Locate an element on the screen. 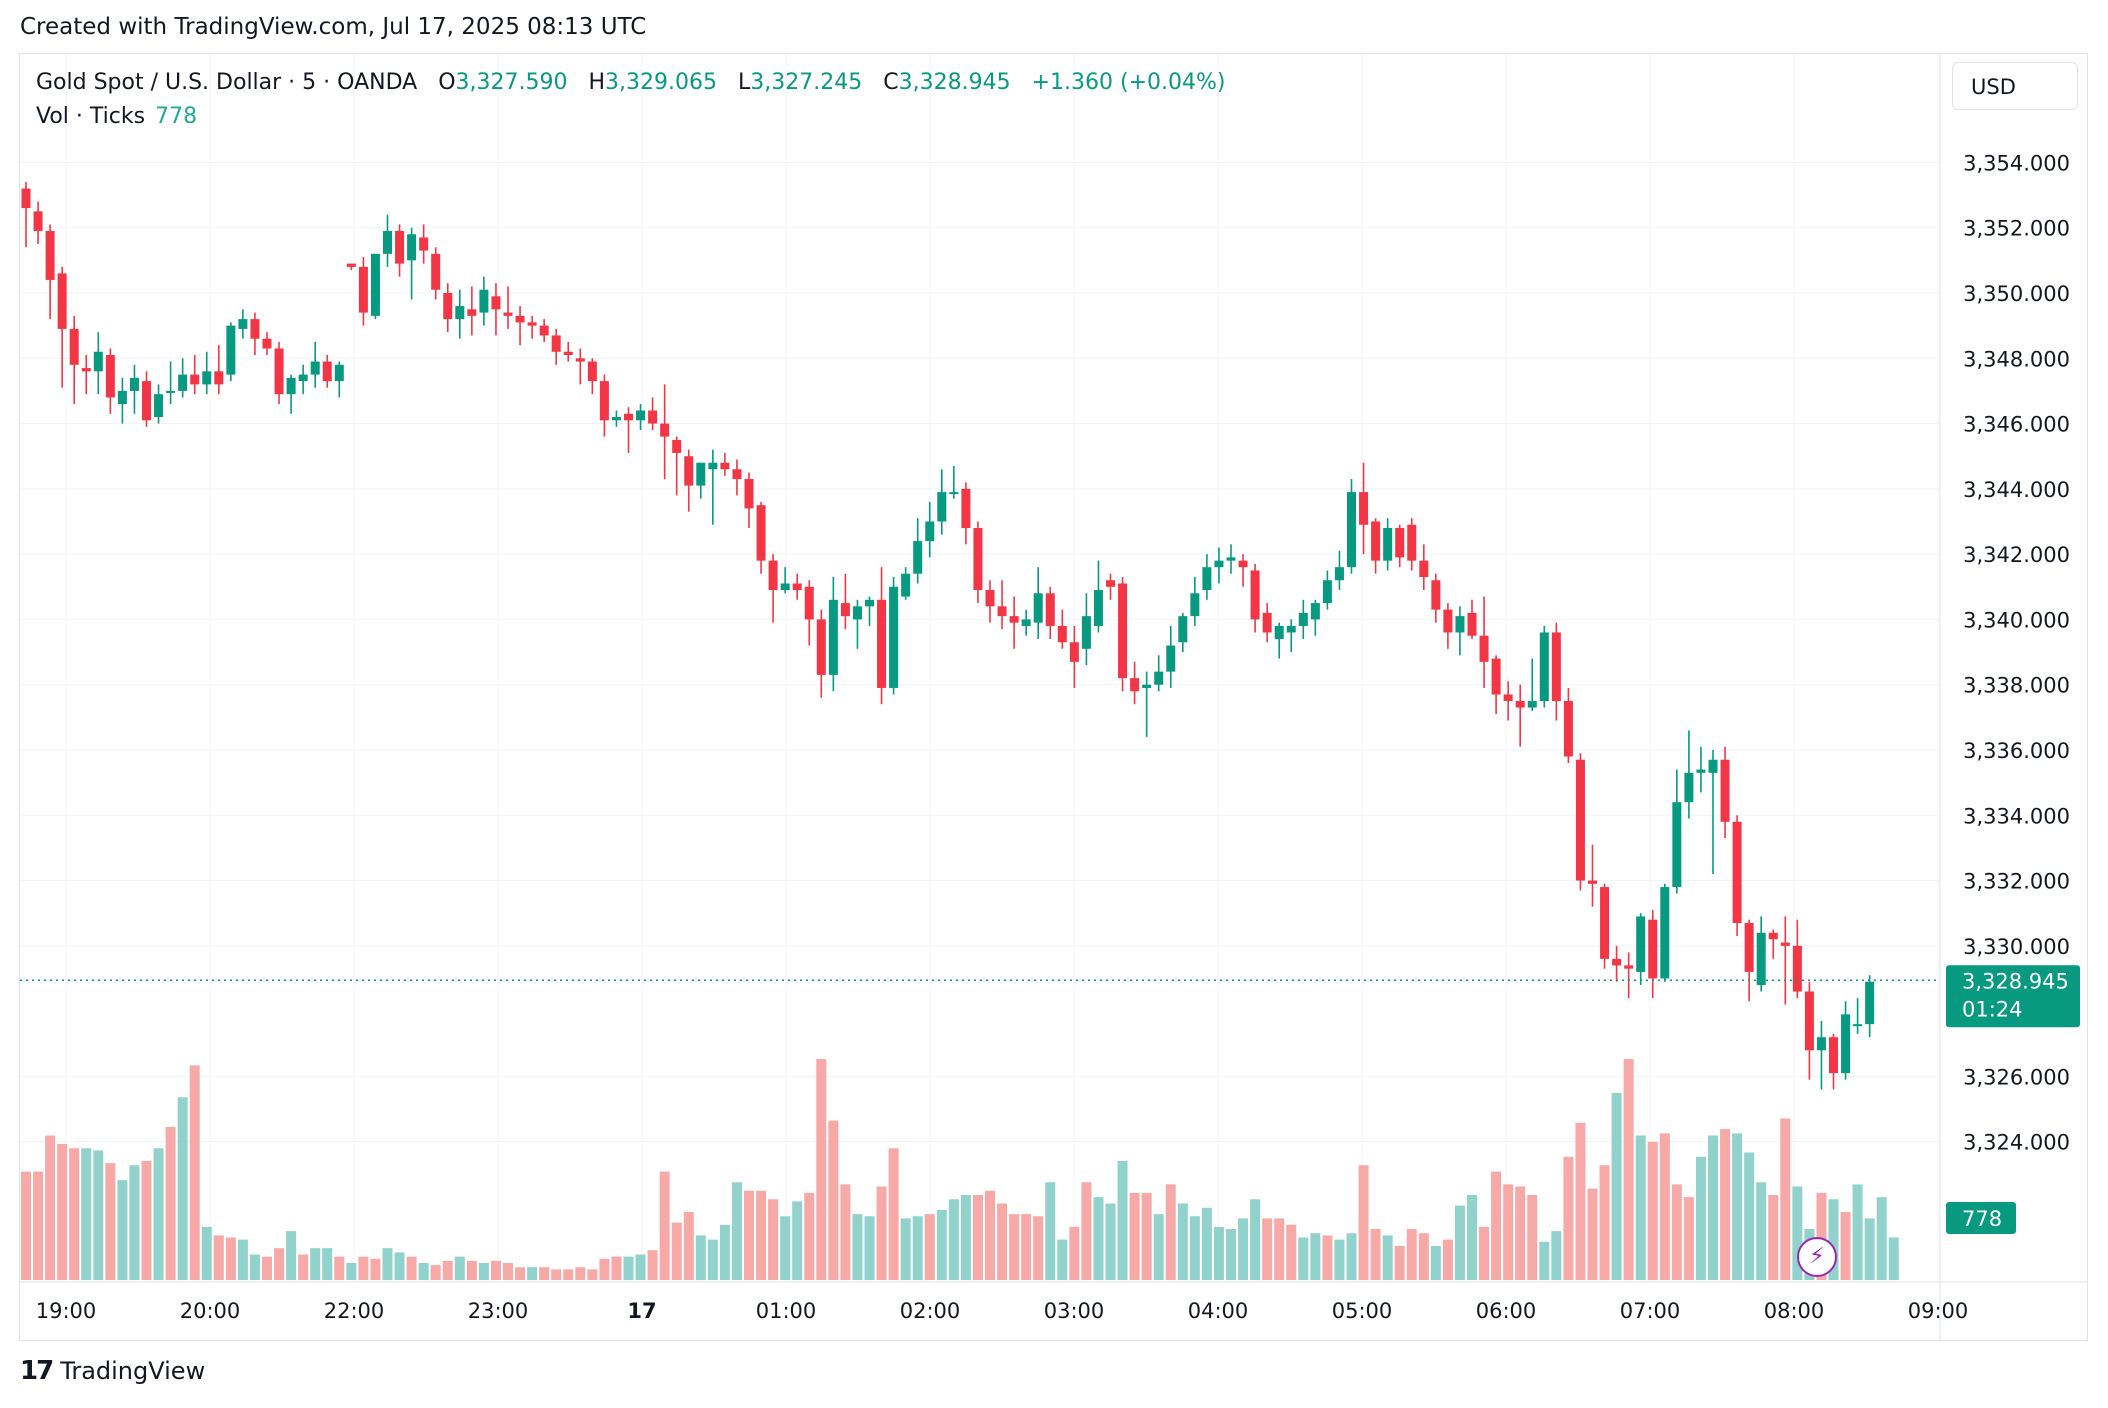  tradingview-logo-icon: 17 is located at coordinates (37, 1371).